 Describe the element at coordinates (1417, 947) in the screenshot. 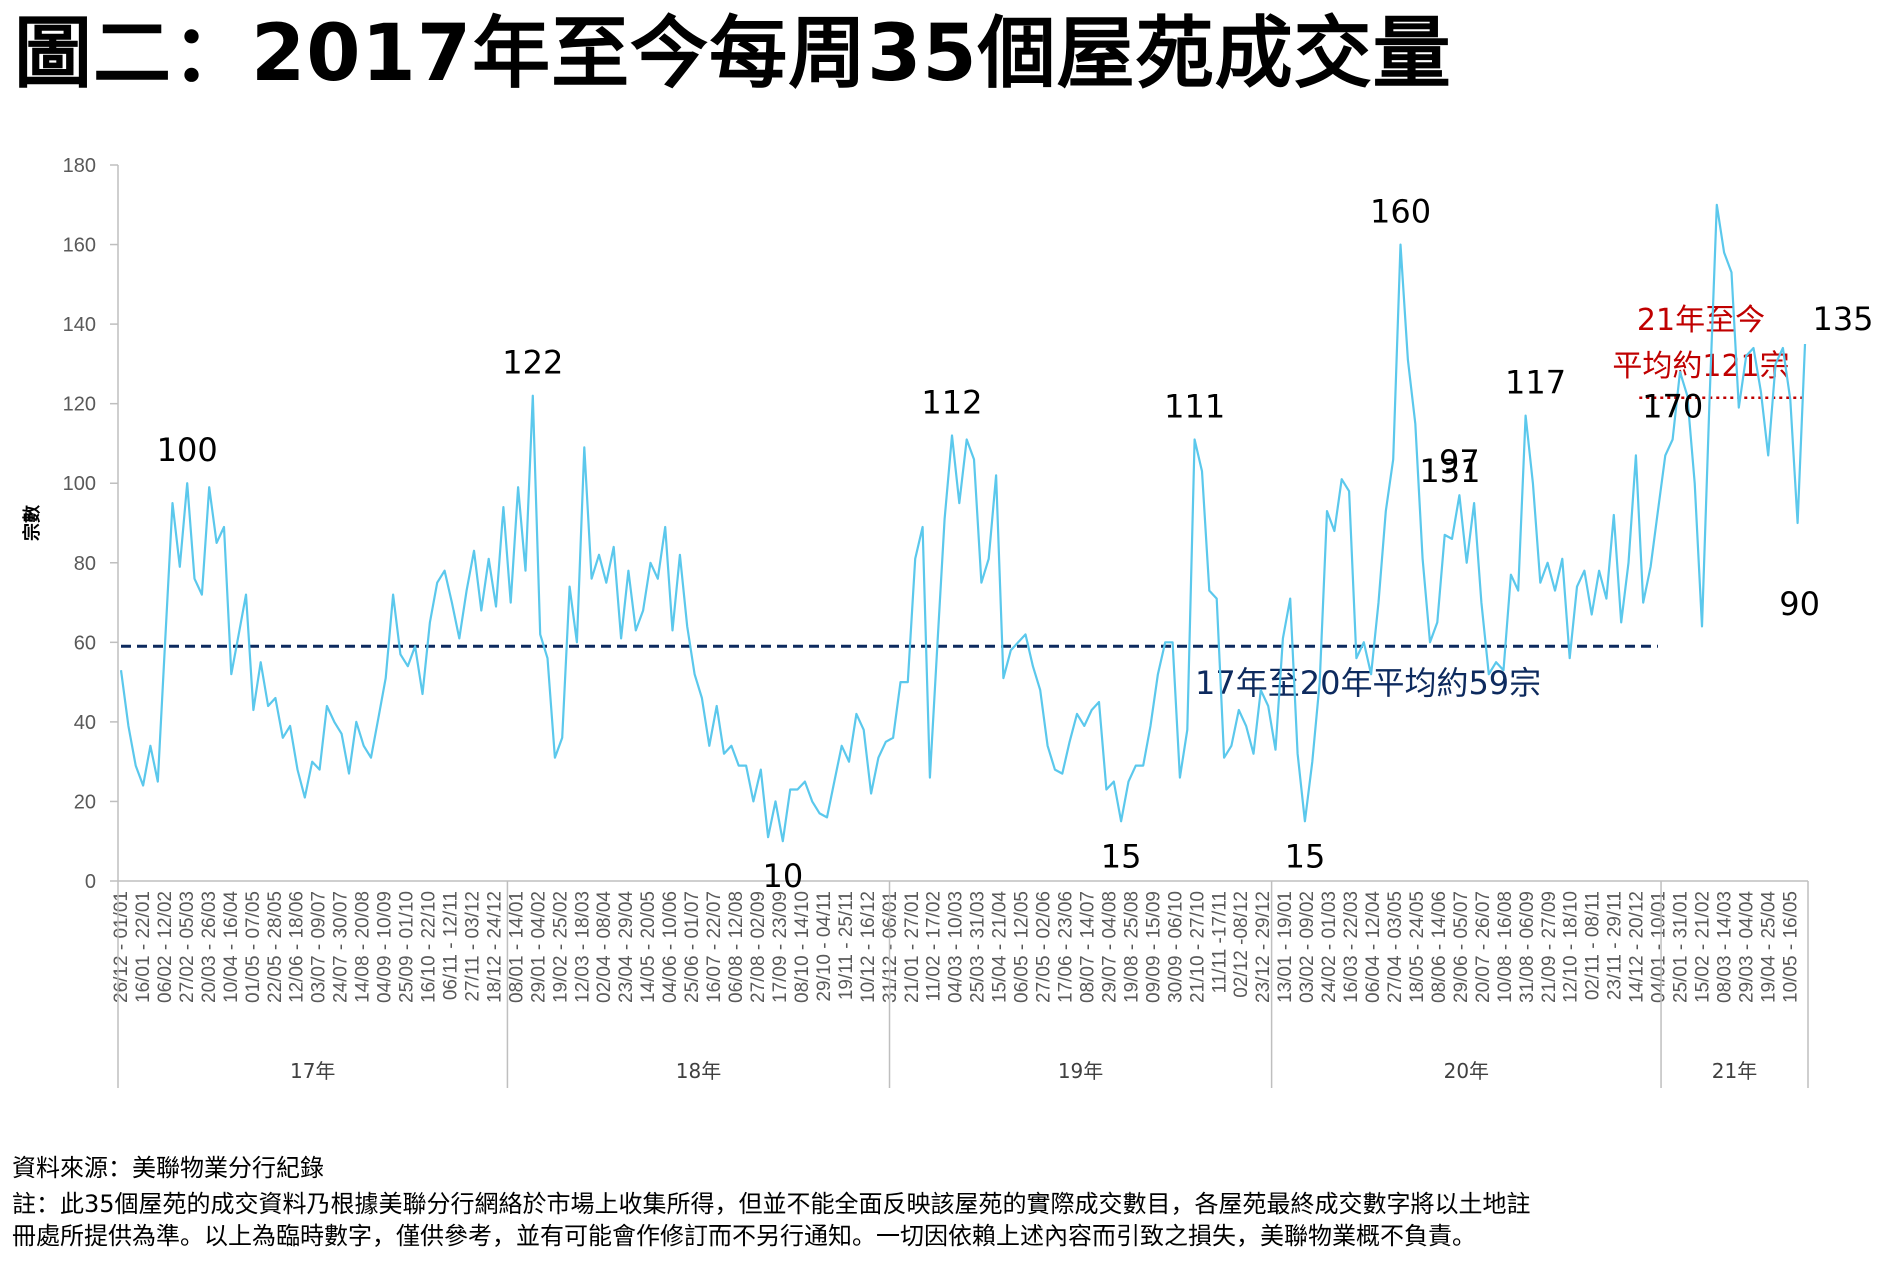

I see `x-tick-label: 18/05 - 24/05` at that location.